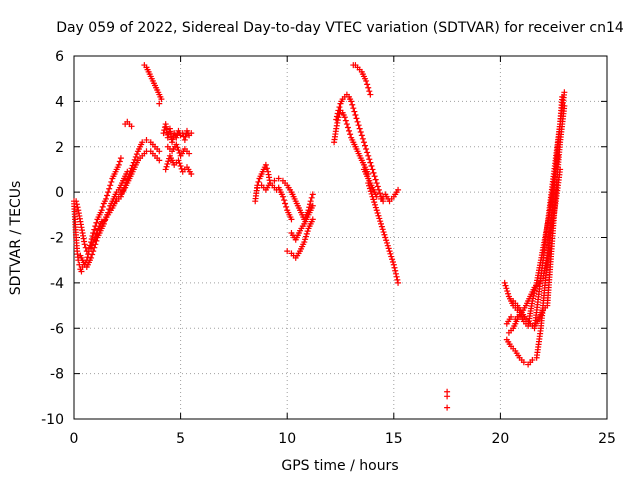  Describe the element at coordinates (59, 57) in the screenshot. I see `y-tick-label: 6` at that location.